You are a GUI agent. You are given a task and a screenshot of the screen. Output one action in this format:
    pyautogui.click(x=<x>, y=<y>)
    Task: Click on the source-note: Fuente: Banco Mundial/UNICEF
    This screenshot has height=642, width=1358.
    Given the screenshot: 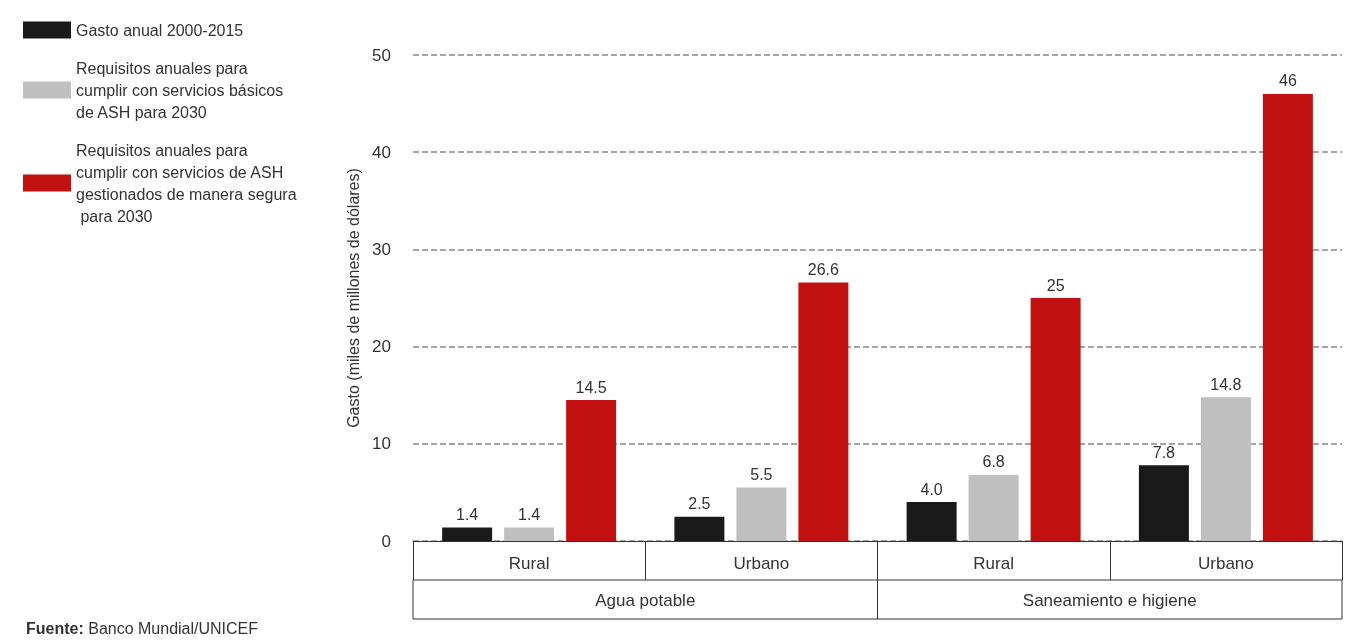 What is the action you would take?
    pyautogui.click(x=142, y=628)
    